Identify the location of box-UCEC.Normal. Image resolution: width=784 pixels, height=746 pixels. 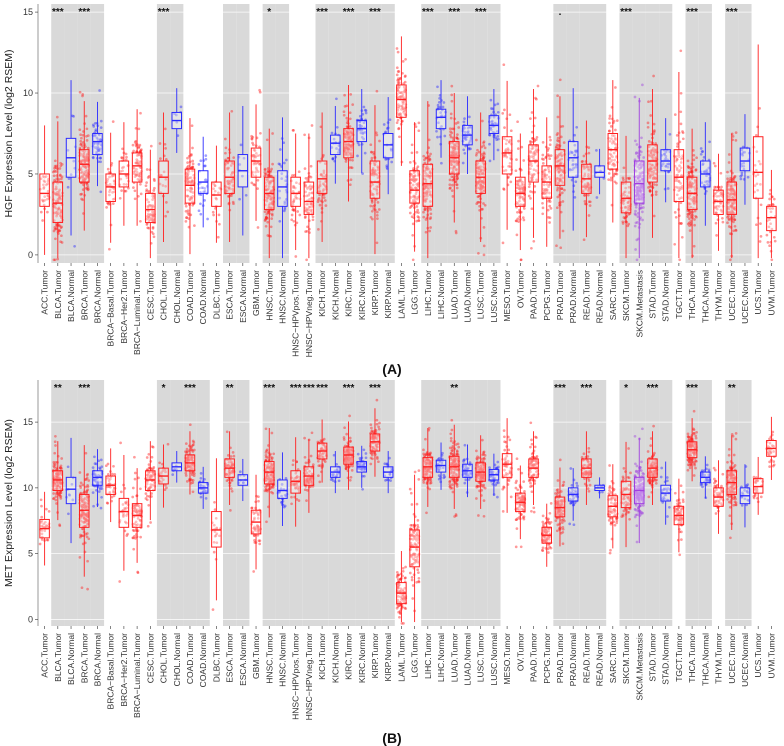
(745, 159).